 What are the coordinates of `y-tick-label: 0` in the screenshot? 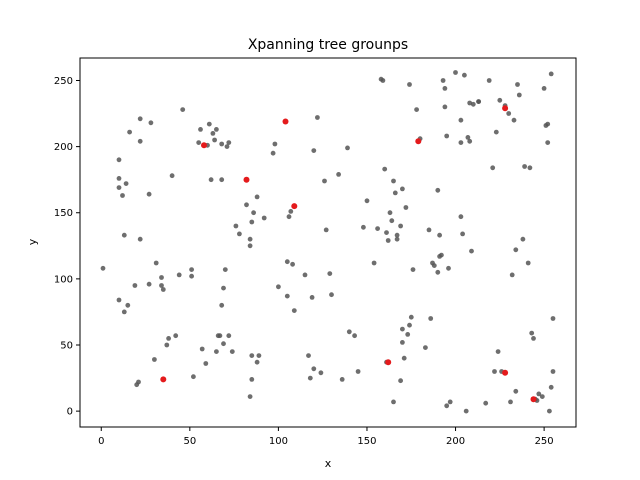 It's located at (70, 412).